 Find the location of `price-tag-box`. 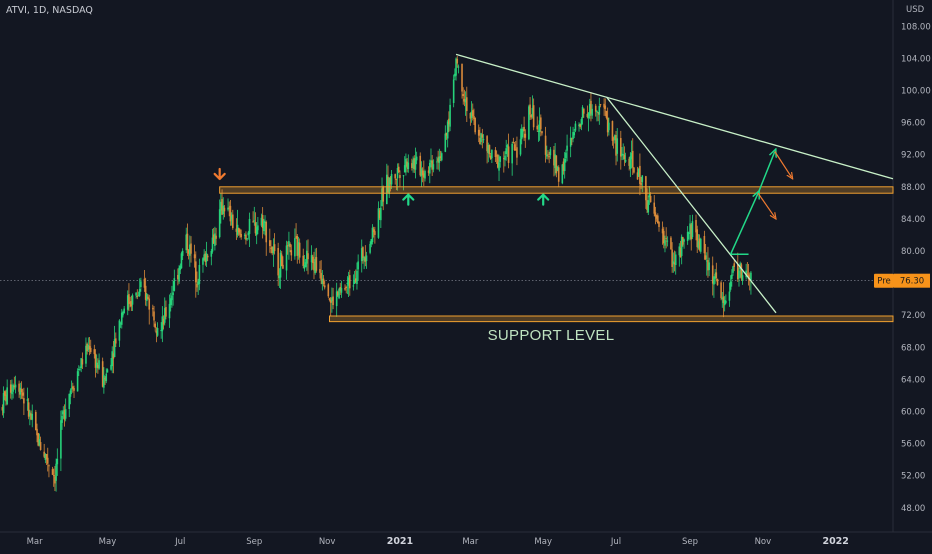

price-tag-box is located at coordinates (912, 280).